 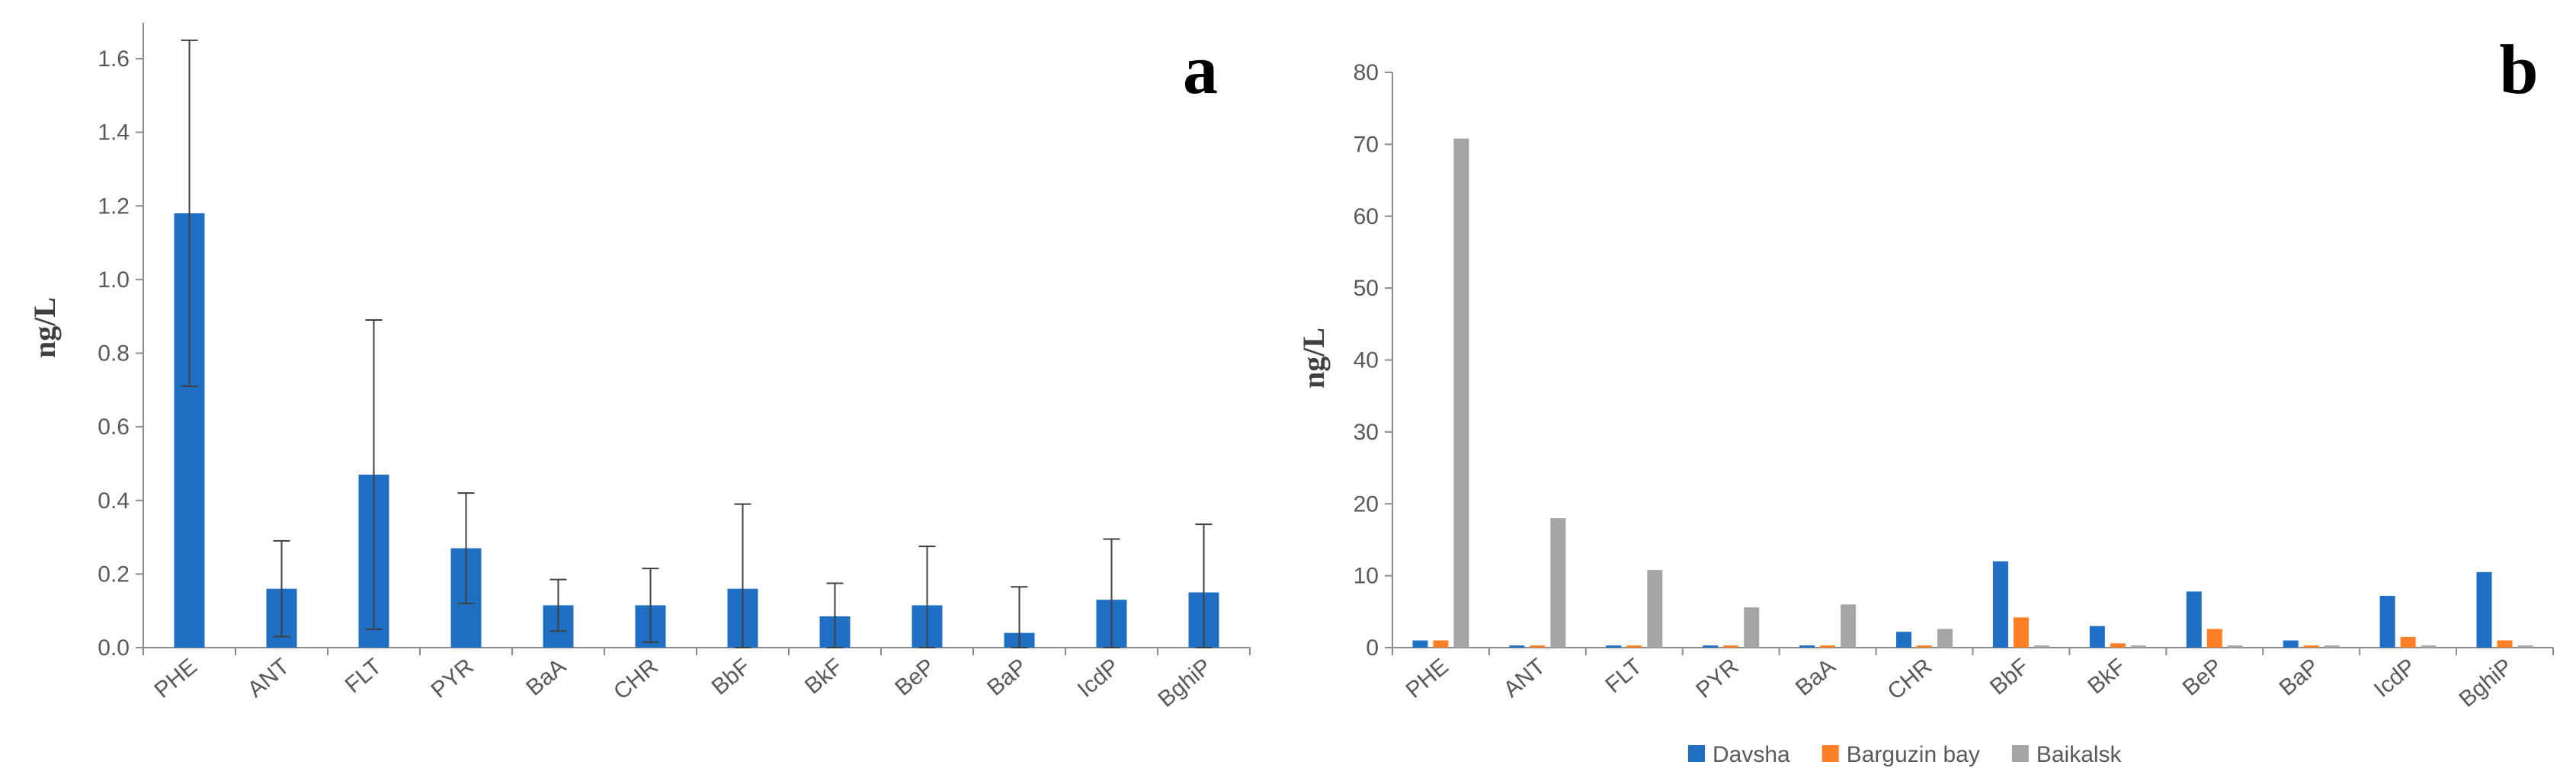 What do you see at coordinates (697, 651) in the screenshot?
I see `panel-a-x-ticks` at bounding box center [697, 651].